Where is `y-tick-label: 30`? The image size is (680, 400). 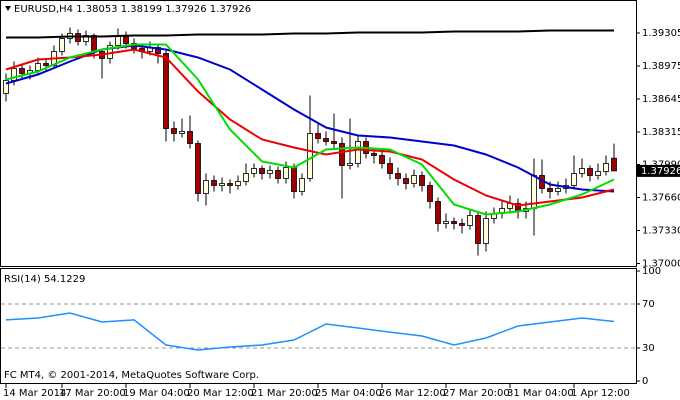
y-tick-label: 30 is located at coordinates (648, 348).